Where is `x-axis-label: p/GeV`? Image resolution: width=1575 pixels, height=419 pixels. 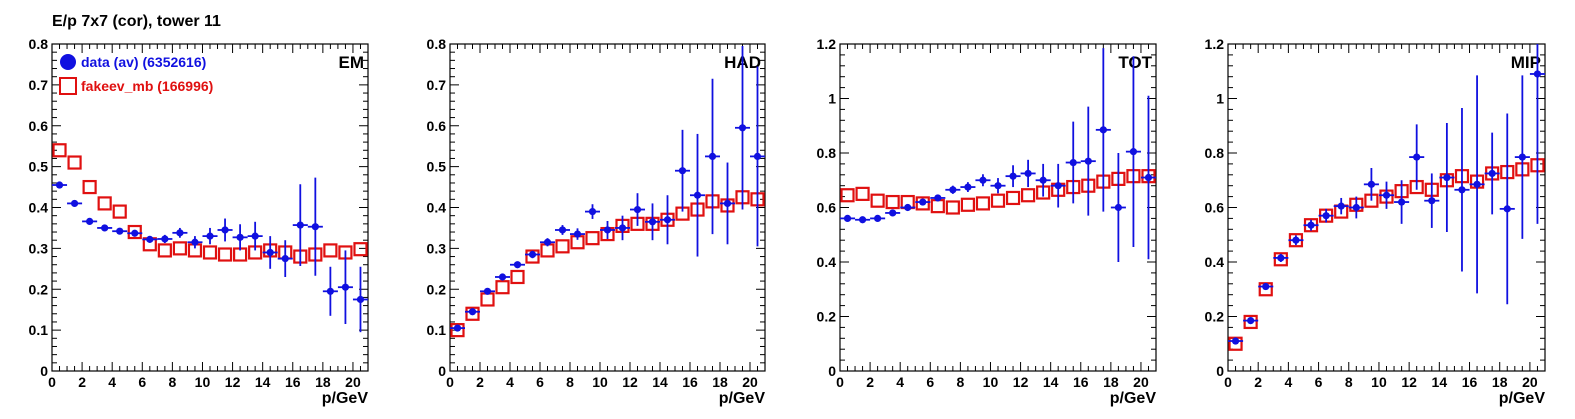 x-axis-label: p/GeV is located at coordinates (742, 398).